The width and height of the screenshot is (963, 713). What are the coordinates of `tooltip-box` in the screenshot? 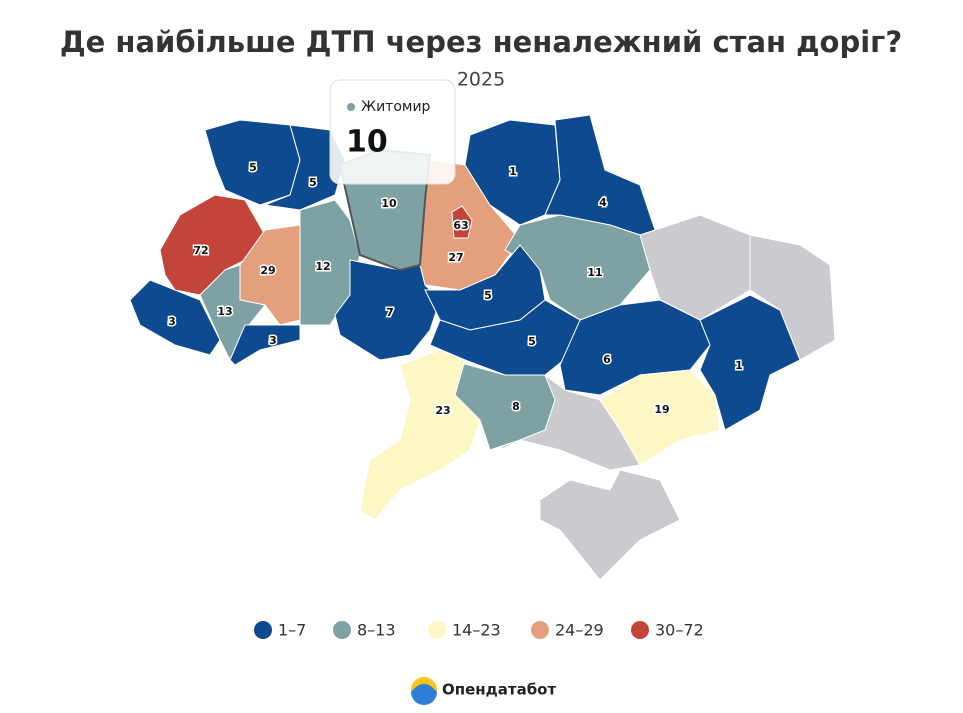 It's located at (392, 132).